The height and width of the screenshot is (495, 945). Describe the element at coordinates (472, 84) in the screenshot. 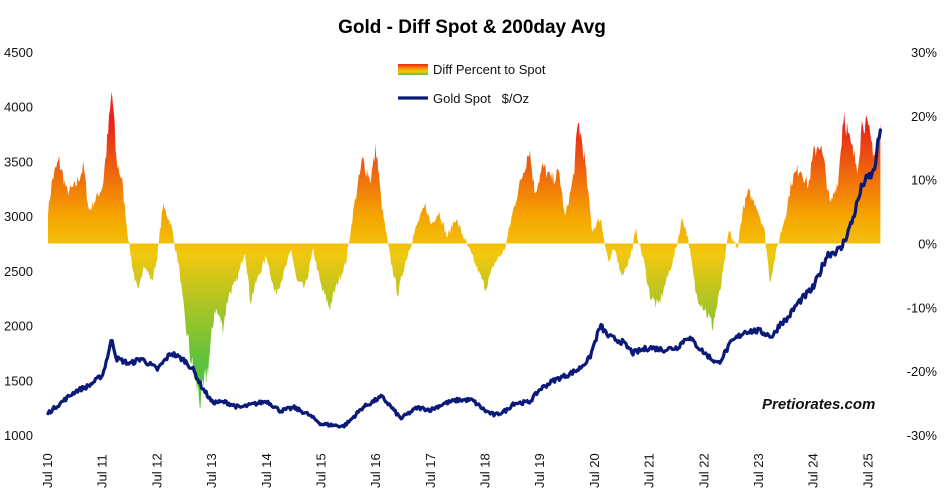

I see `legend: Diff Percent to Spot Gold Spot $/Oz` at that location.